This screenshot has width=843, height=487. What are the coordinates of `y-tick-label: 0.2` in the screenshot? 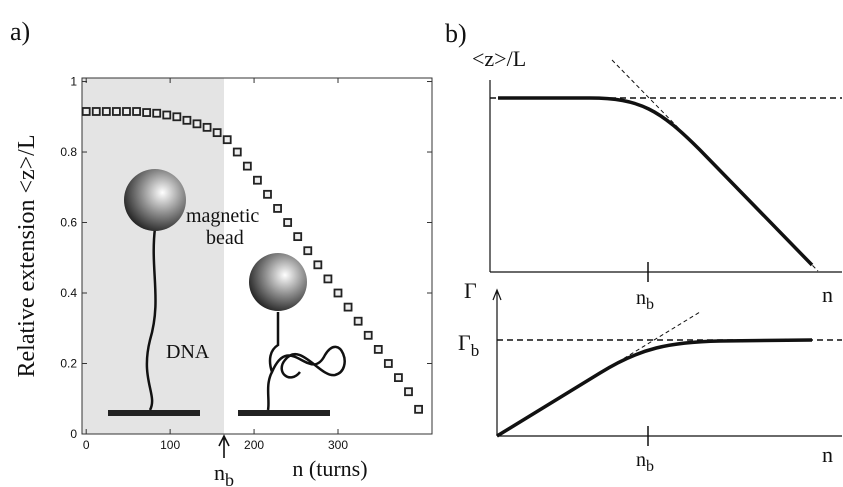 It's located at (68, 364).